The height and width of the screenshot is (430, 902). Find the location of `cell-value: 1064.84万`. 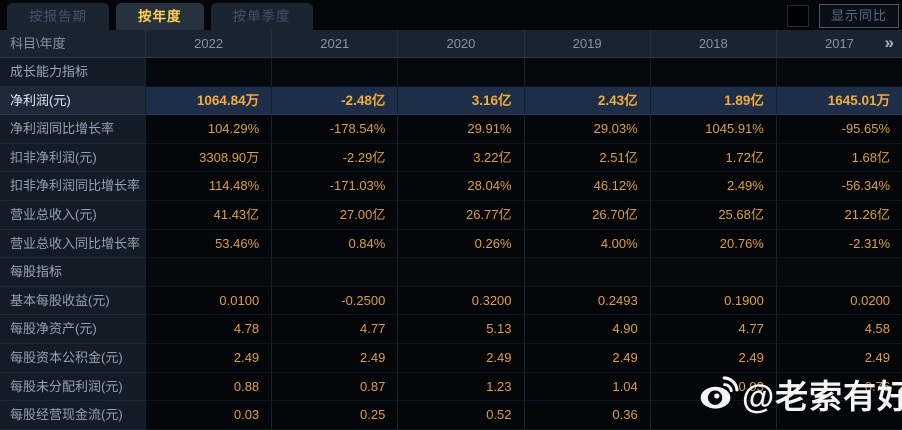

cell-value: 1064.84万 is located at coordinates (208, 101).